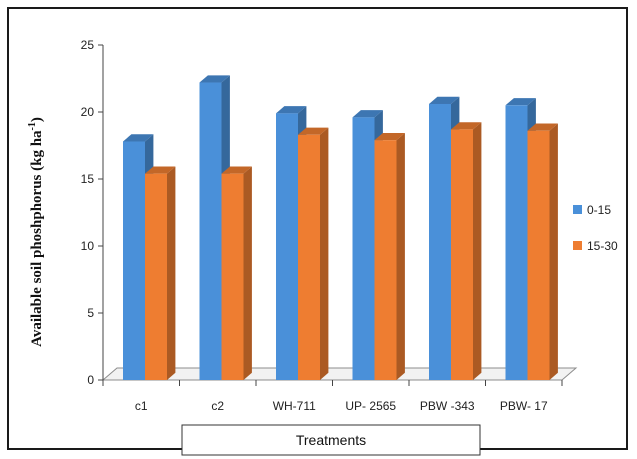 The image size is (637, 459). I want to click on legend-label: 15-30, so click(602, 246).